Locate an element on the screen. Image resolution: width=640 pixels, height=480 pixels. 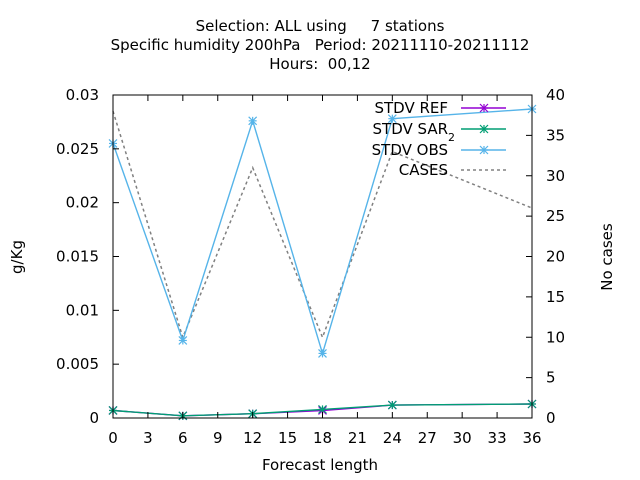
series-line is located at coordinates (322, 410).